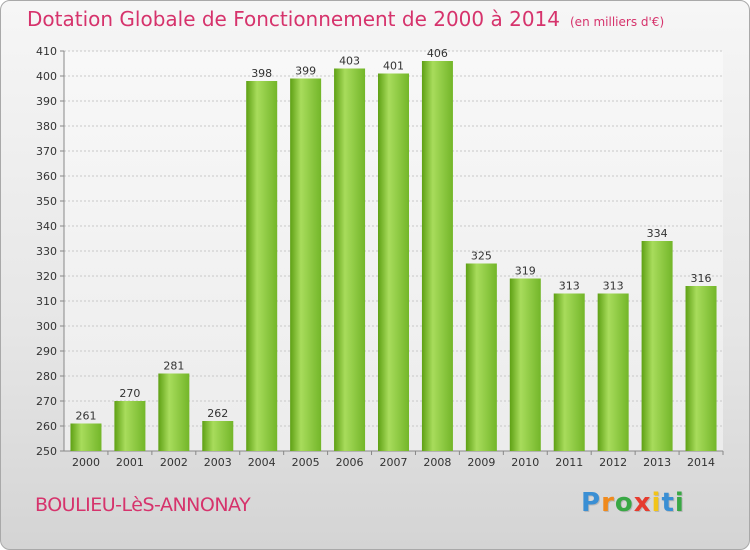 The width and height of the screenshot is (750, 550). What do you see at coordinates (129, 393) in the screenshot?
I see `data-label: 270` at bounding box center [129, 393].